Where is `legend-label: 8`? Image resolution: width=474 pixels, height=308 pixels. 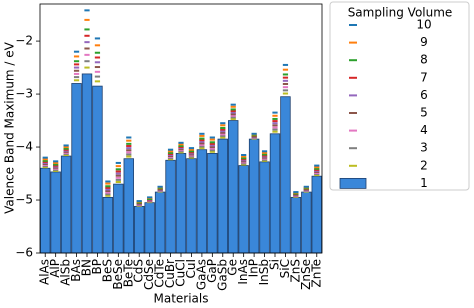 legend-label: 8 is located at coordinates (424, 60).